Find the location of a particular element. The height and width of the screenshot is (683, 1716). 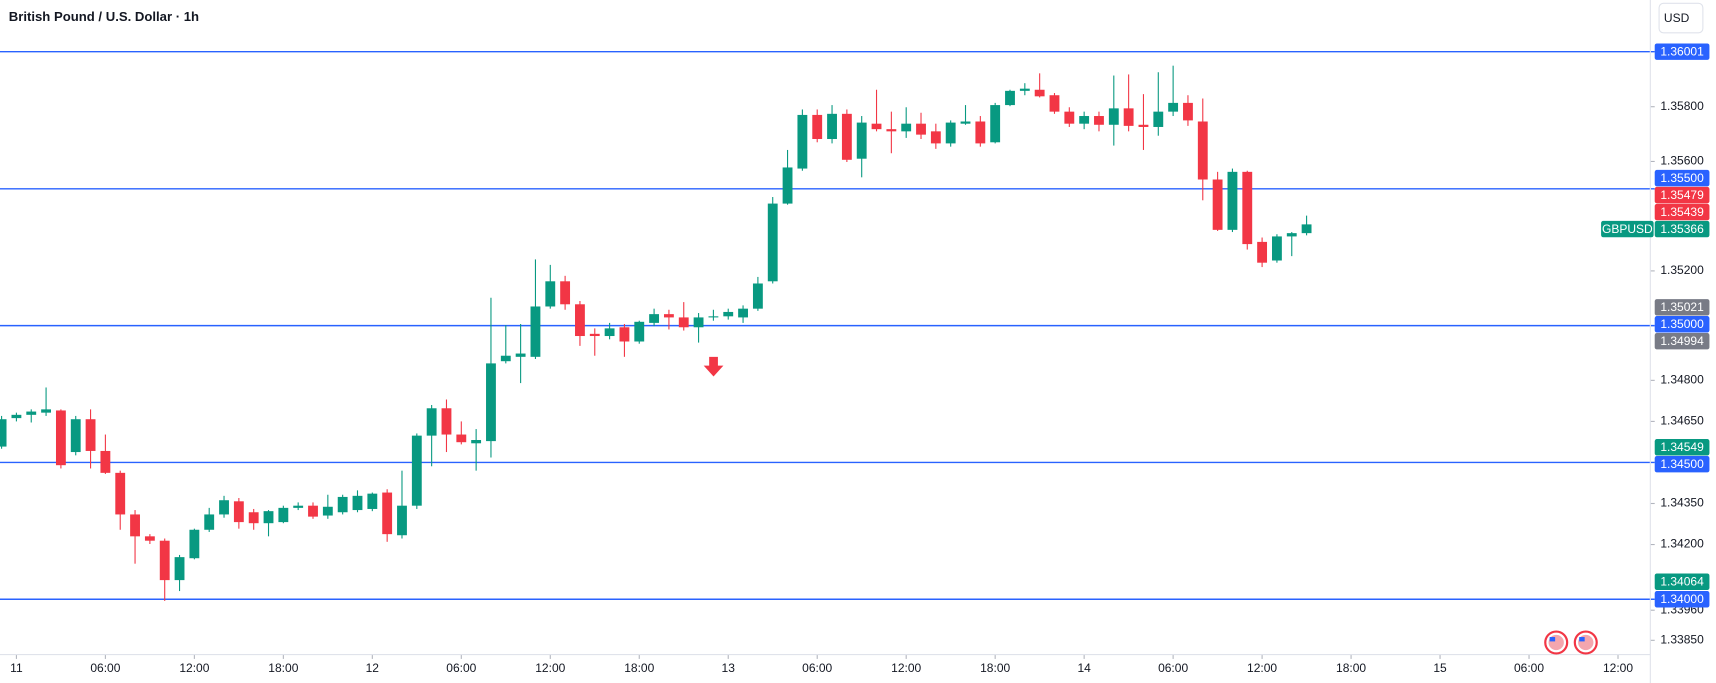

price-tag-label: 1.34549 is located at coordinates (1682, 447).